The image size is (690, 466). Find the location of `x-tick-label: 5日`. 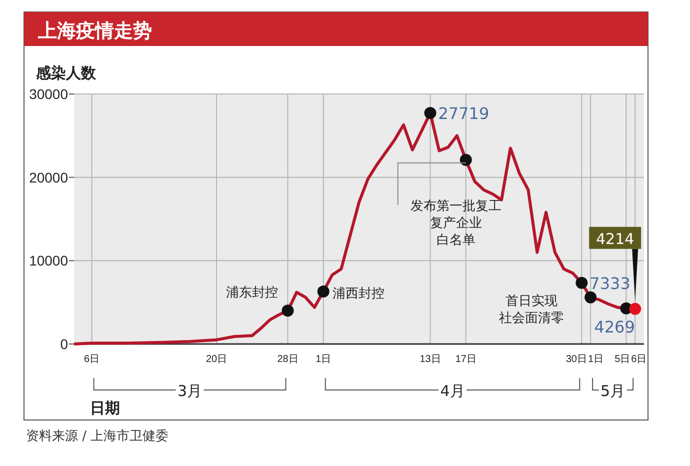

x-tick-label: 5日 is located at coordinates (622, 359).